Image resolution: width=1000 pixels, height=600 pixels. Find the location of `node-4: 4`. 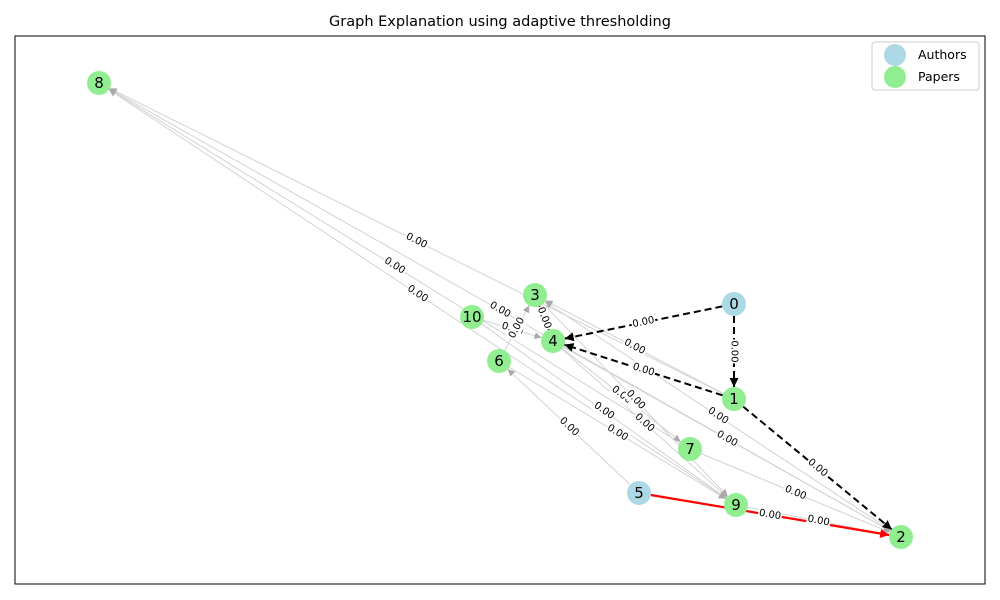

node-4: 4 is located at coordinates (553, 341).